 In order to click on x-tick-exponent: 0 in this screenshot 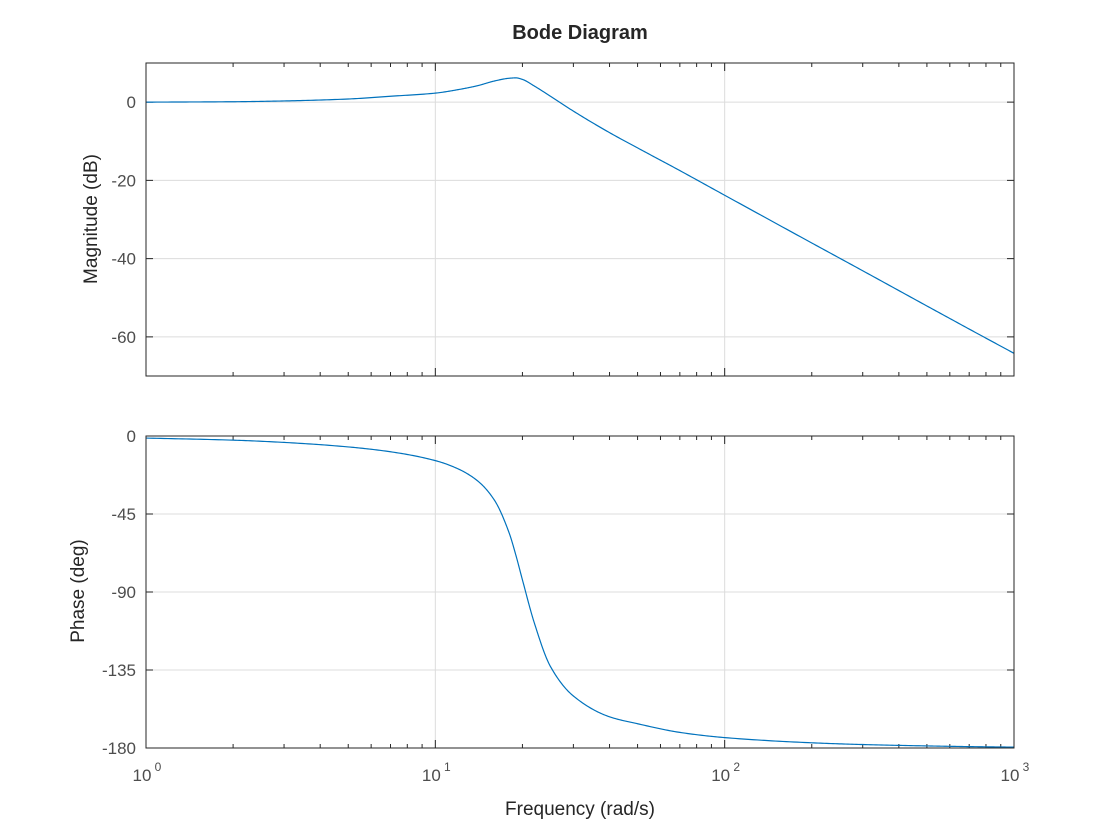, I will do `click(158, 767)`.